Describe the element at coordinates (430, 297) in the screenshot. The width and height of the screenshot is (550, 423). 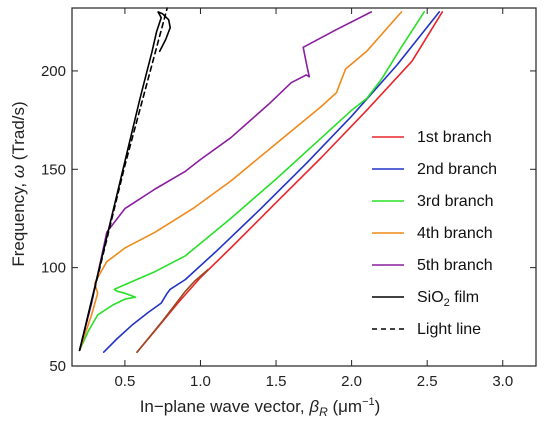
I see `legend-label-sio2-text: SiO` at that location.